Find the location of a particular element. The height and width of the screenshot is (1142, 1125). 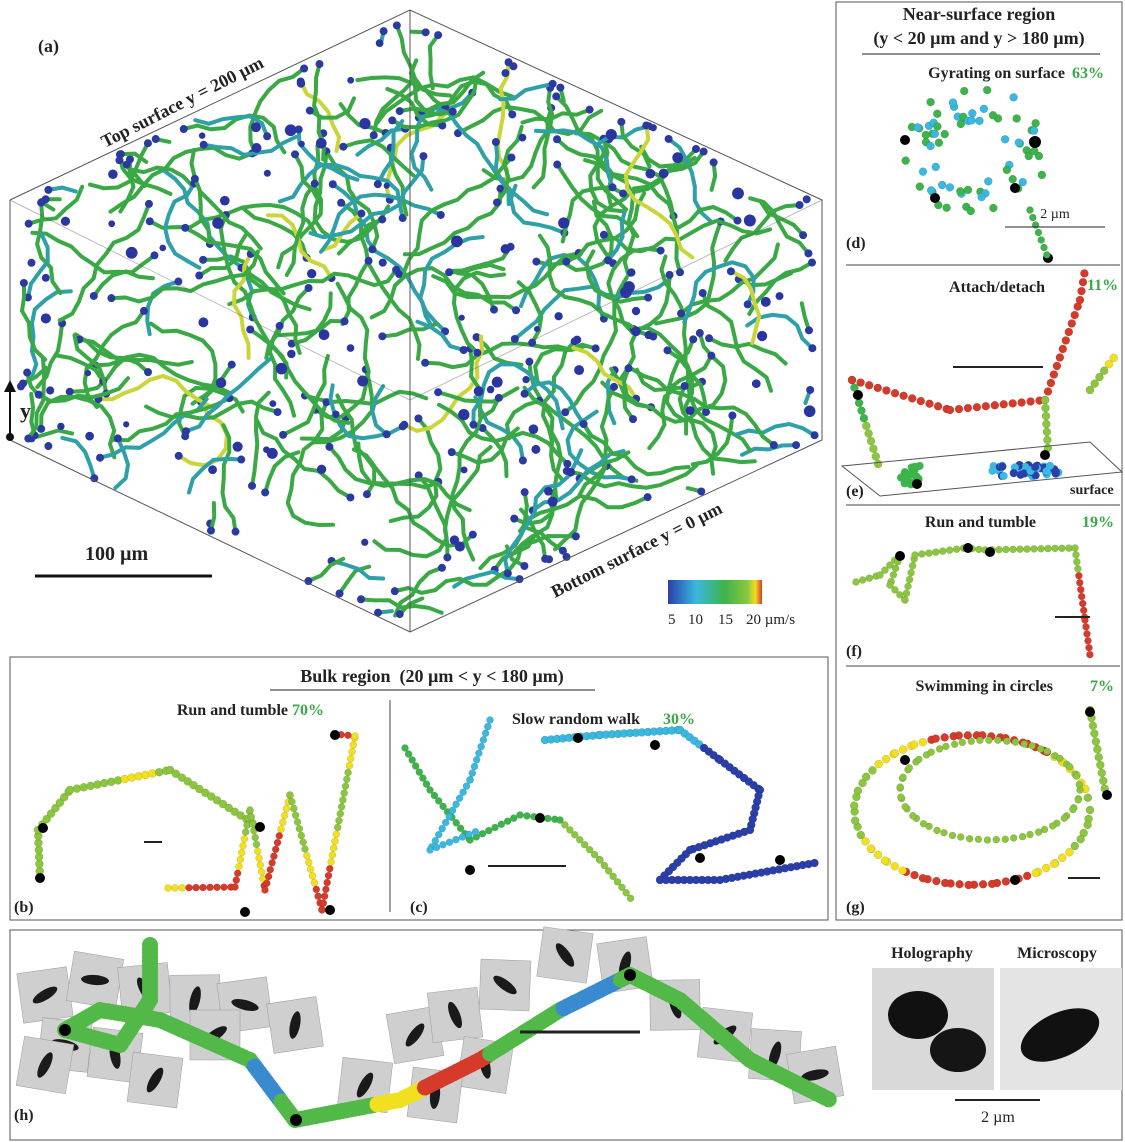

colorbar-tick: 5 is located at coordinates (672, 620).